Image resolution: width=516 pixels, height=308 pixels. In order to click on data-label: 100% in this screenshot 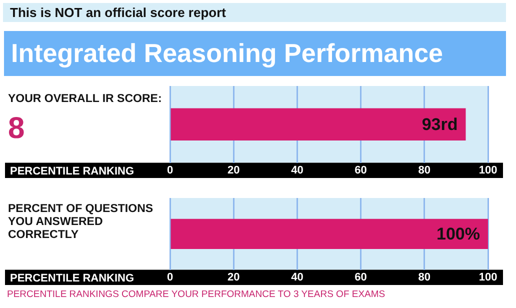, I will do `click(458, 234)`.